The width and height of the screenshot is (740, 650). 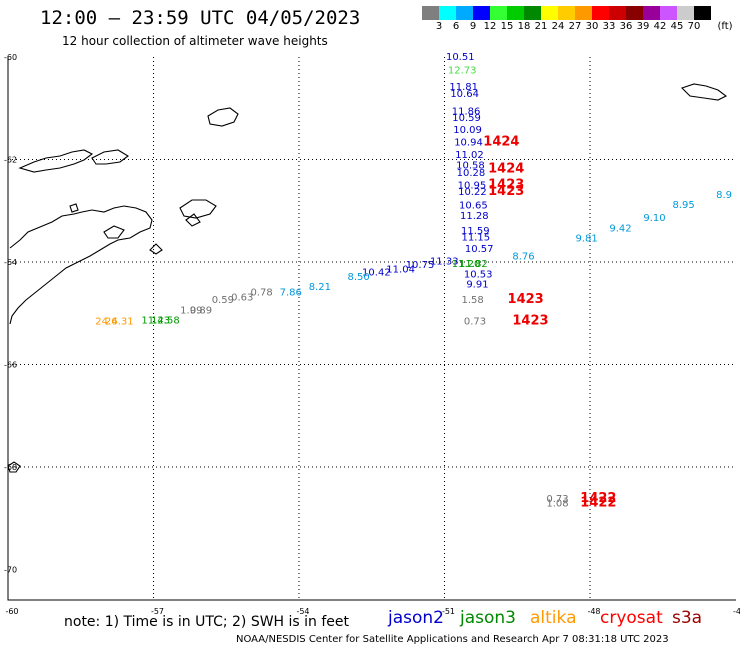 I want to click on jason2-wave-height-label: 11.28, so click(x=474, y=216).